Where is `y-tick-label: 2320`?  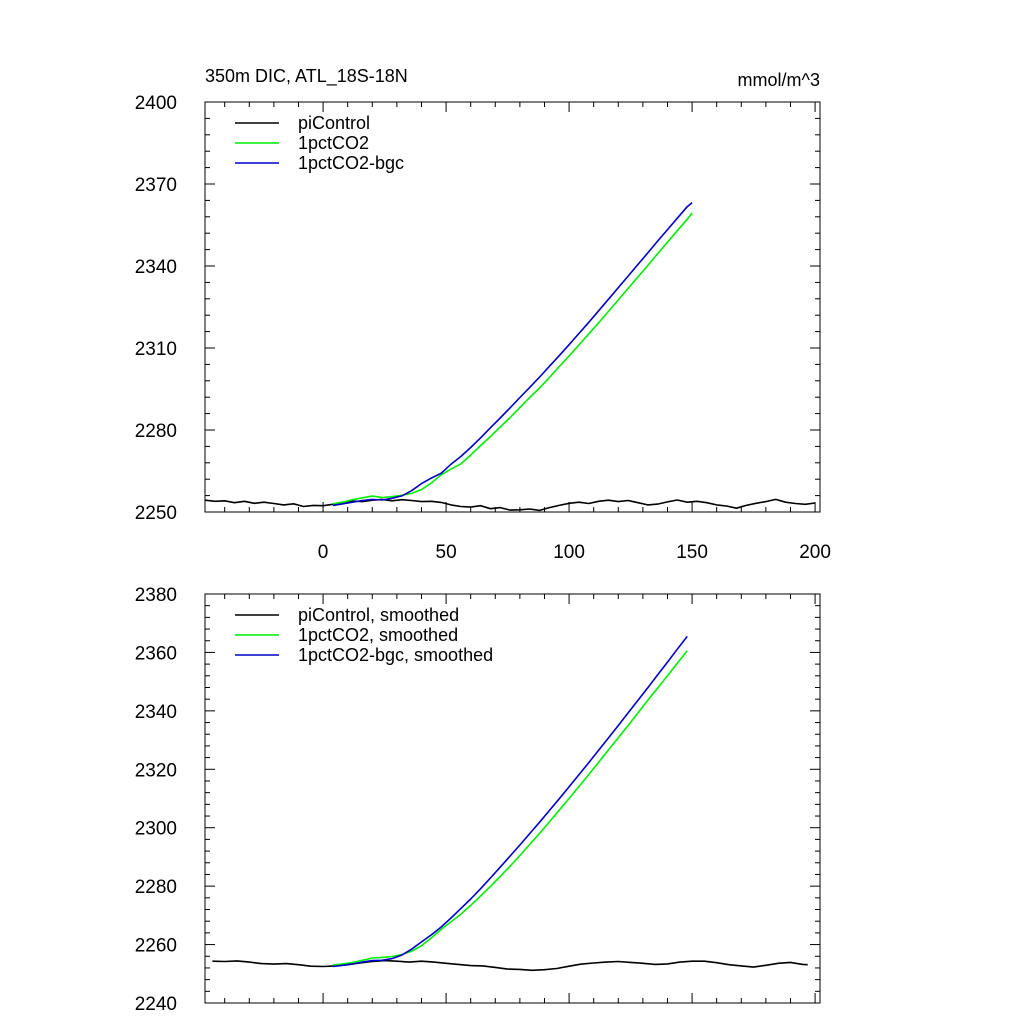 y-tick-label: 2320 is located at coordinates (156, 770).